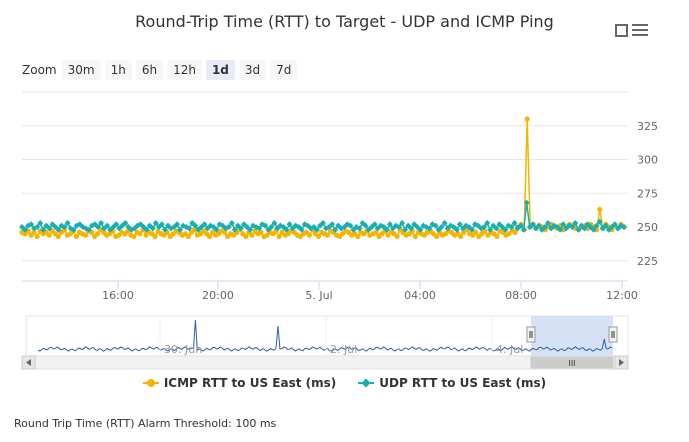 This screenshot has width=689, height=442. Describe the element at coordinates (452, 383) in the screenshot. I see `legend-item-udp: UDP RTT to US East (ms)` at that location.